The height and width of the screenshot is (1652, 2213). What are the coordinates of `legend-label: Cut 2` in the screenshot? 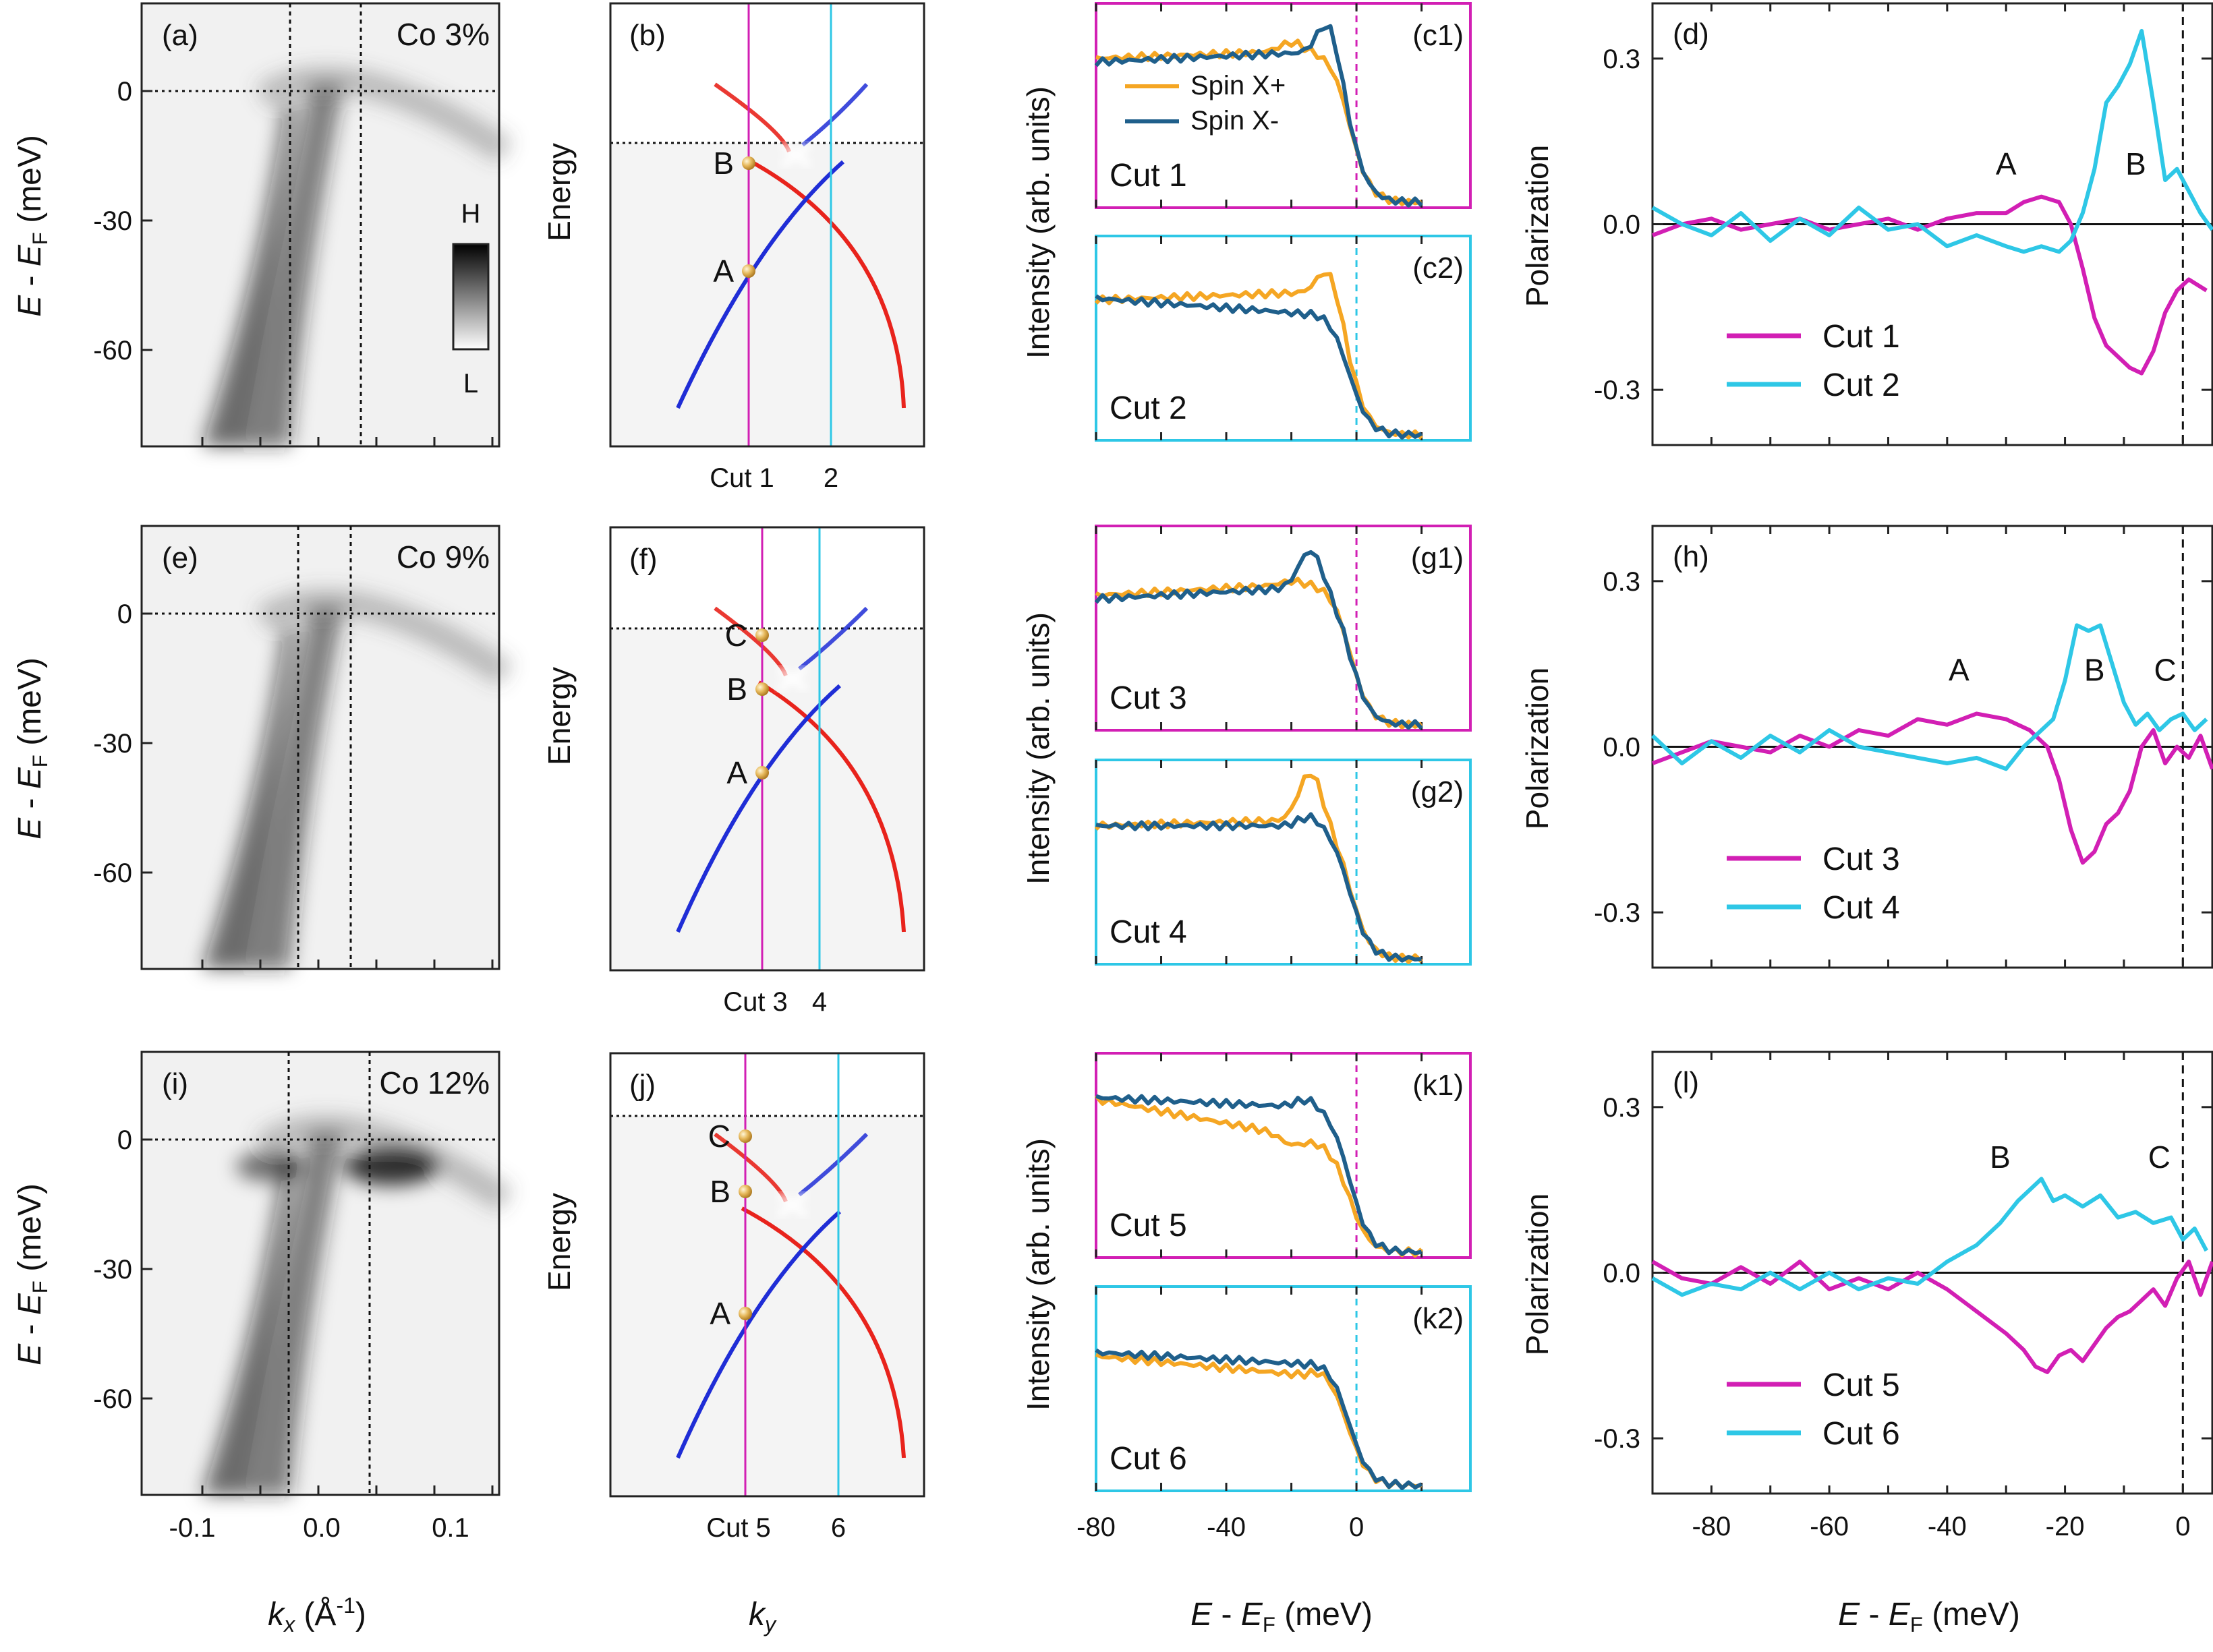 It's located at (1861, 385).